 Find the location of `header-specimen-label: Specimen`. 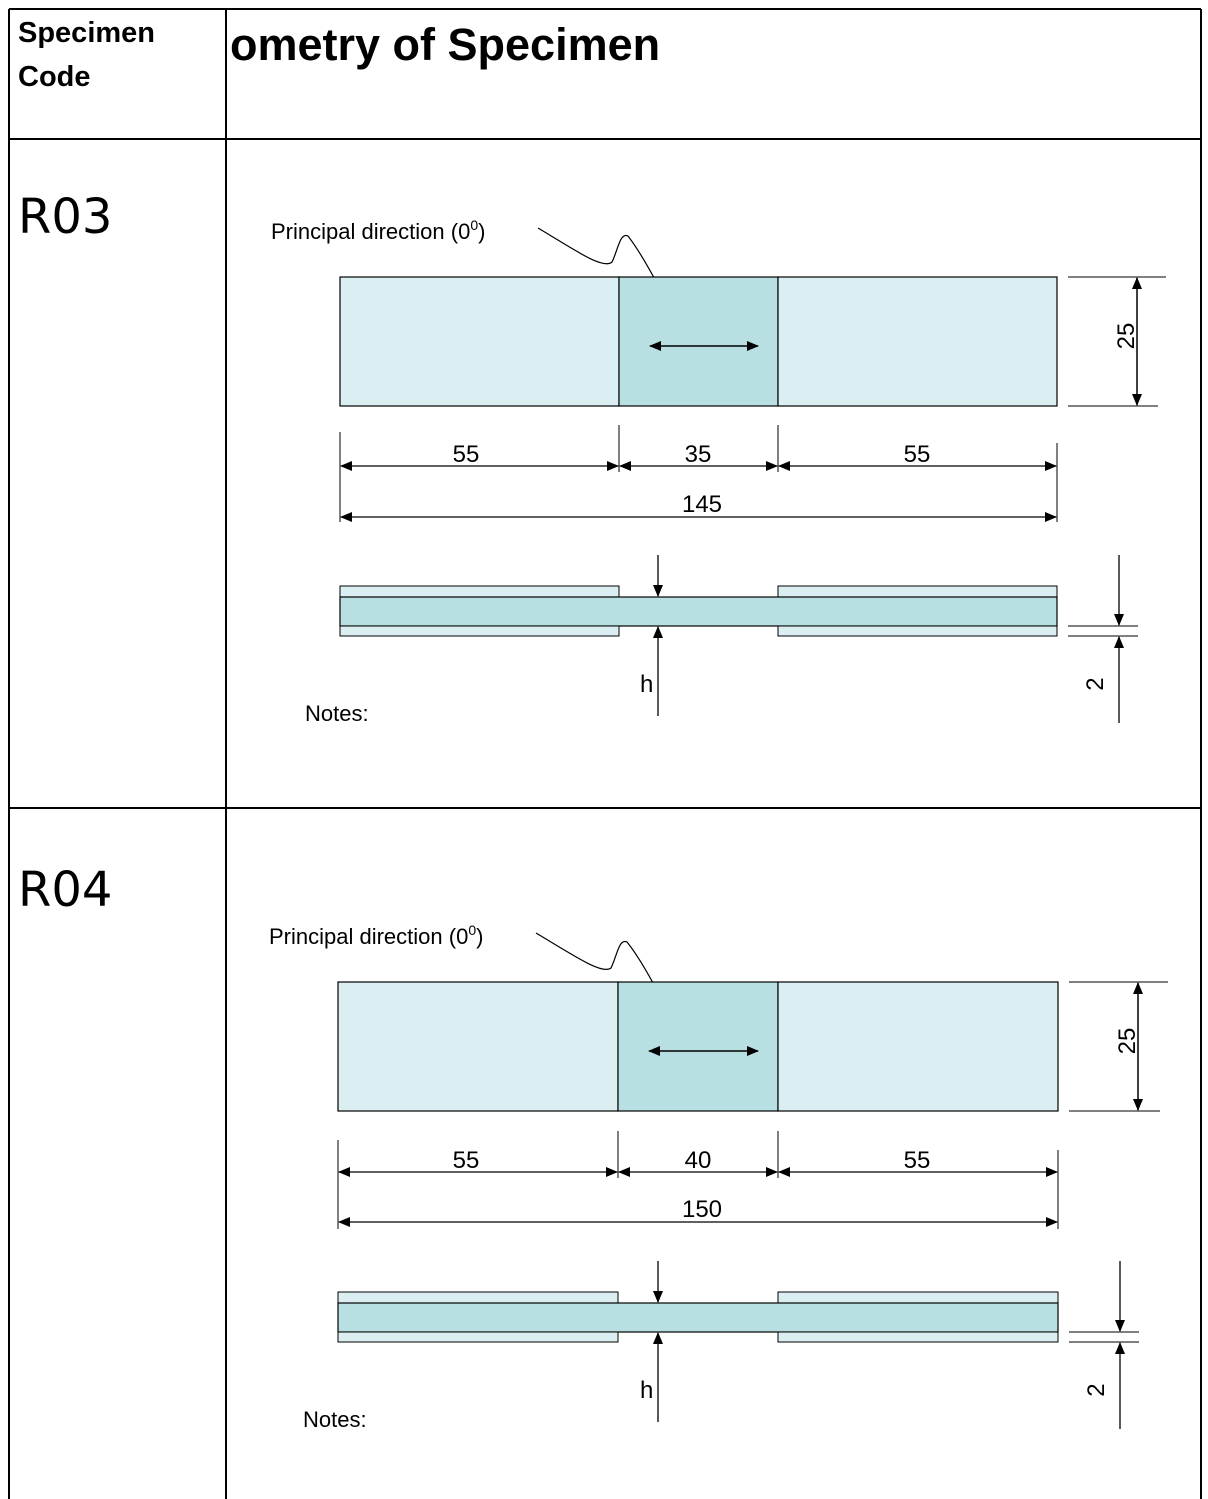

header-specimen-label: Specimen is located at coordinates (86, 33).